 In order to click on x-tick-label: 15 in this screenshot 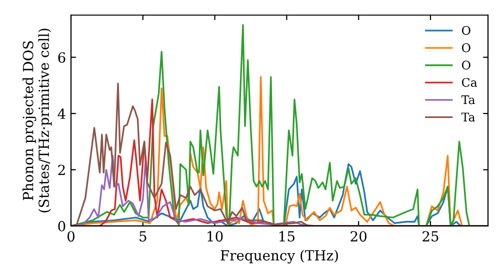, I will do `click(287, 236)`.